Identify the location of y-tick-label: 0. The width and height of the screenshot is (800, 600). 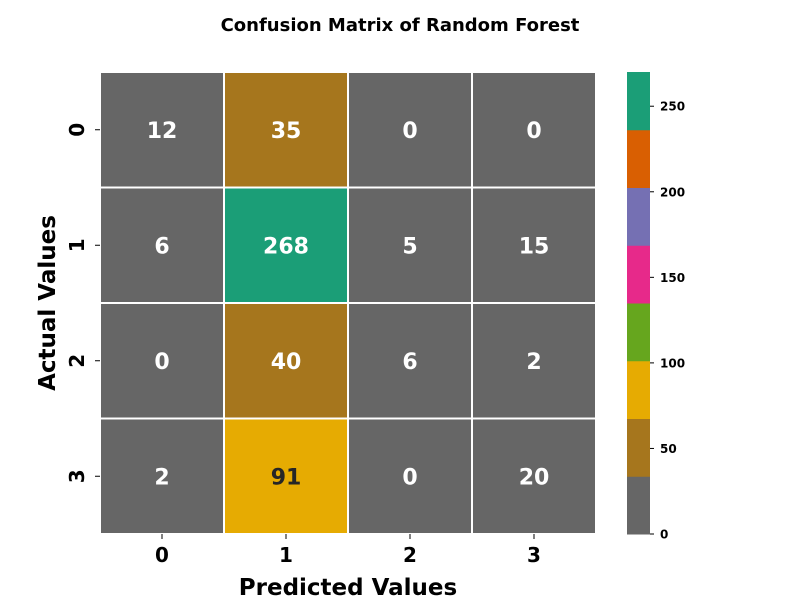
(77, 130).